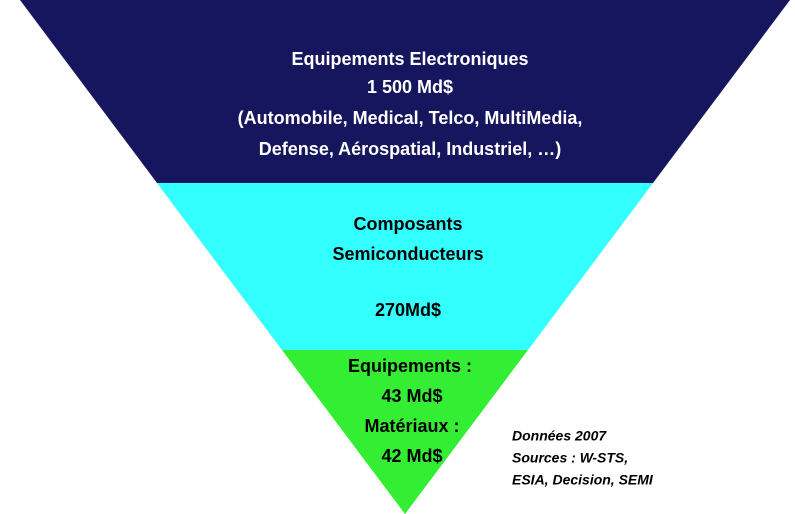  I want to click on level-text: 43 Md$, so click(411, 396).